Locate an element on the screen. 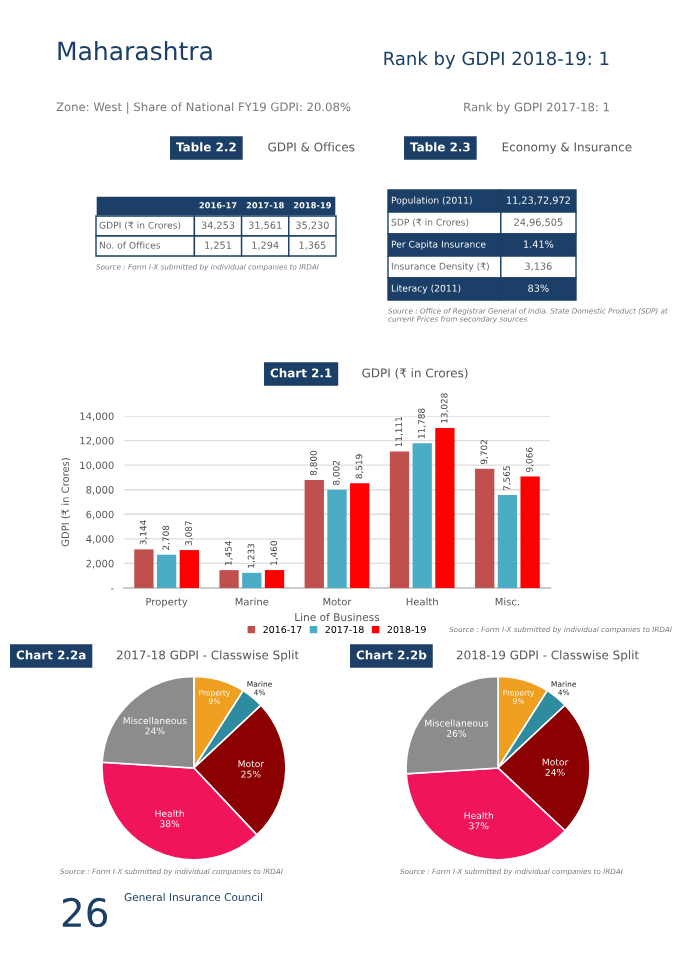  text: Rank by GDPI 2018-19: 1 is located at coordinates (496, 60).